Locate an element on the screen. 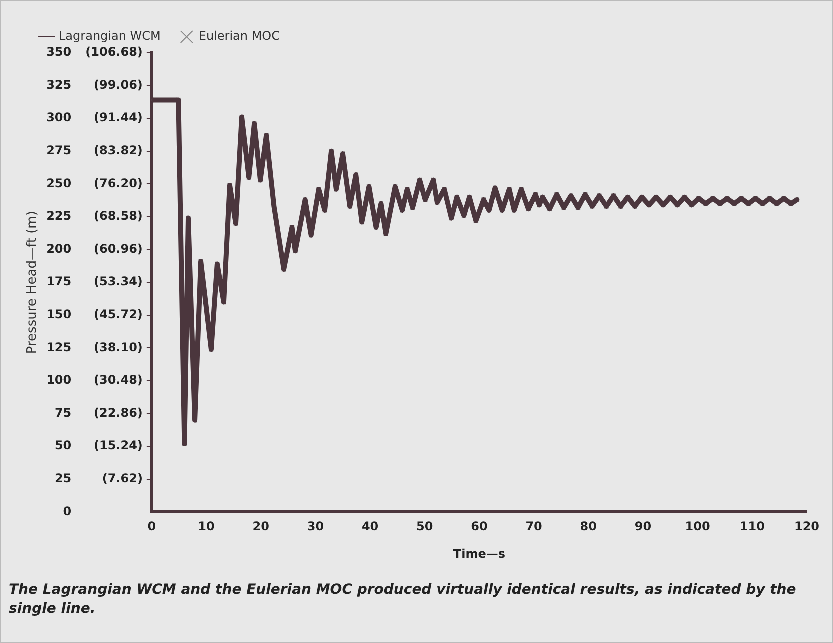 The width and height of the screenshot is (833, 643). y2-tick-label: (30.48) is located at coordinates (118, 380).